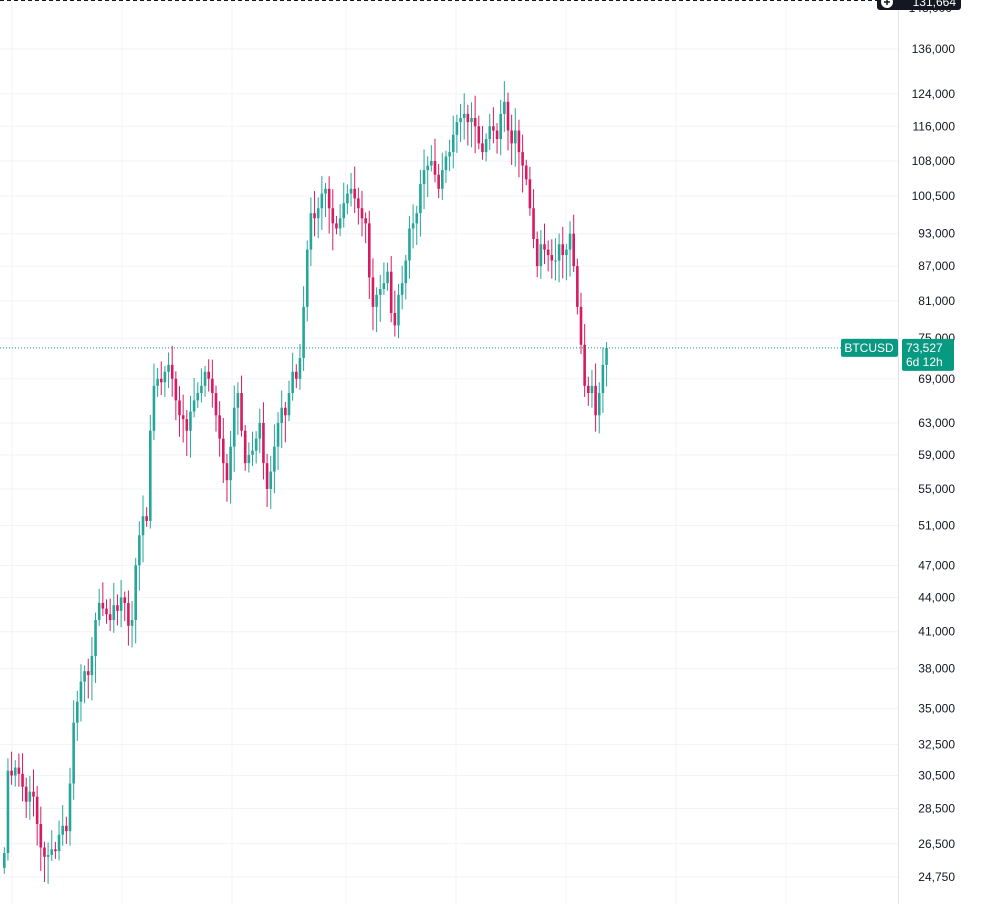  Describe the element at coordinates (924, 362) in the screenshot. I see `countdown-label: 6d 12h` at that location.